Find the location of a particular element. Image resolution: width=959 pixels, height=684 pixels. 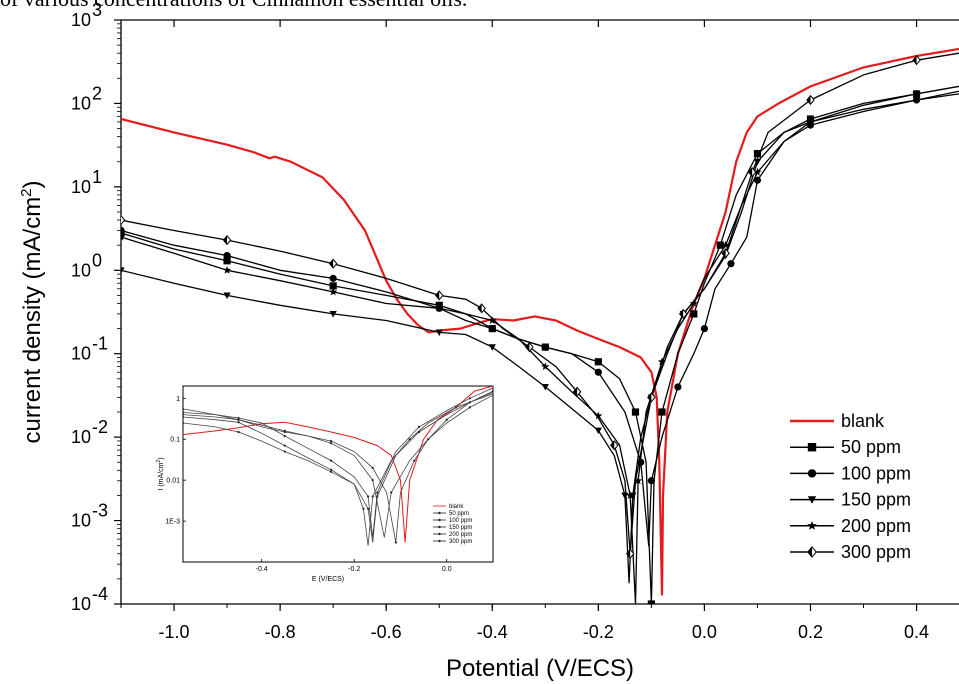

y-axis-title: current density (mA/cm2) is located at coordinates (32, 311).